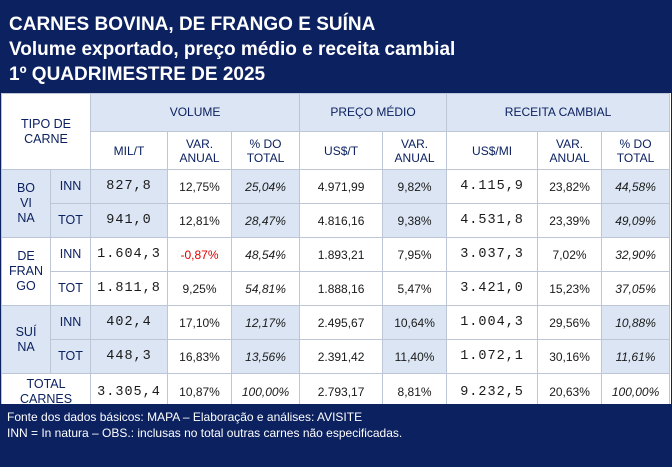  I want to click on volume-cell: 448,3, so click(129, 356).